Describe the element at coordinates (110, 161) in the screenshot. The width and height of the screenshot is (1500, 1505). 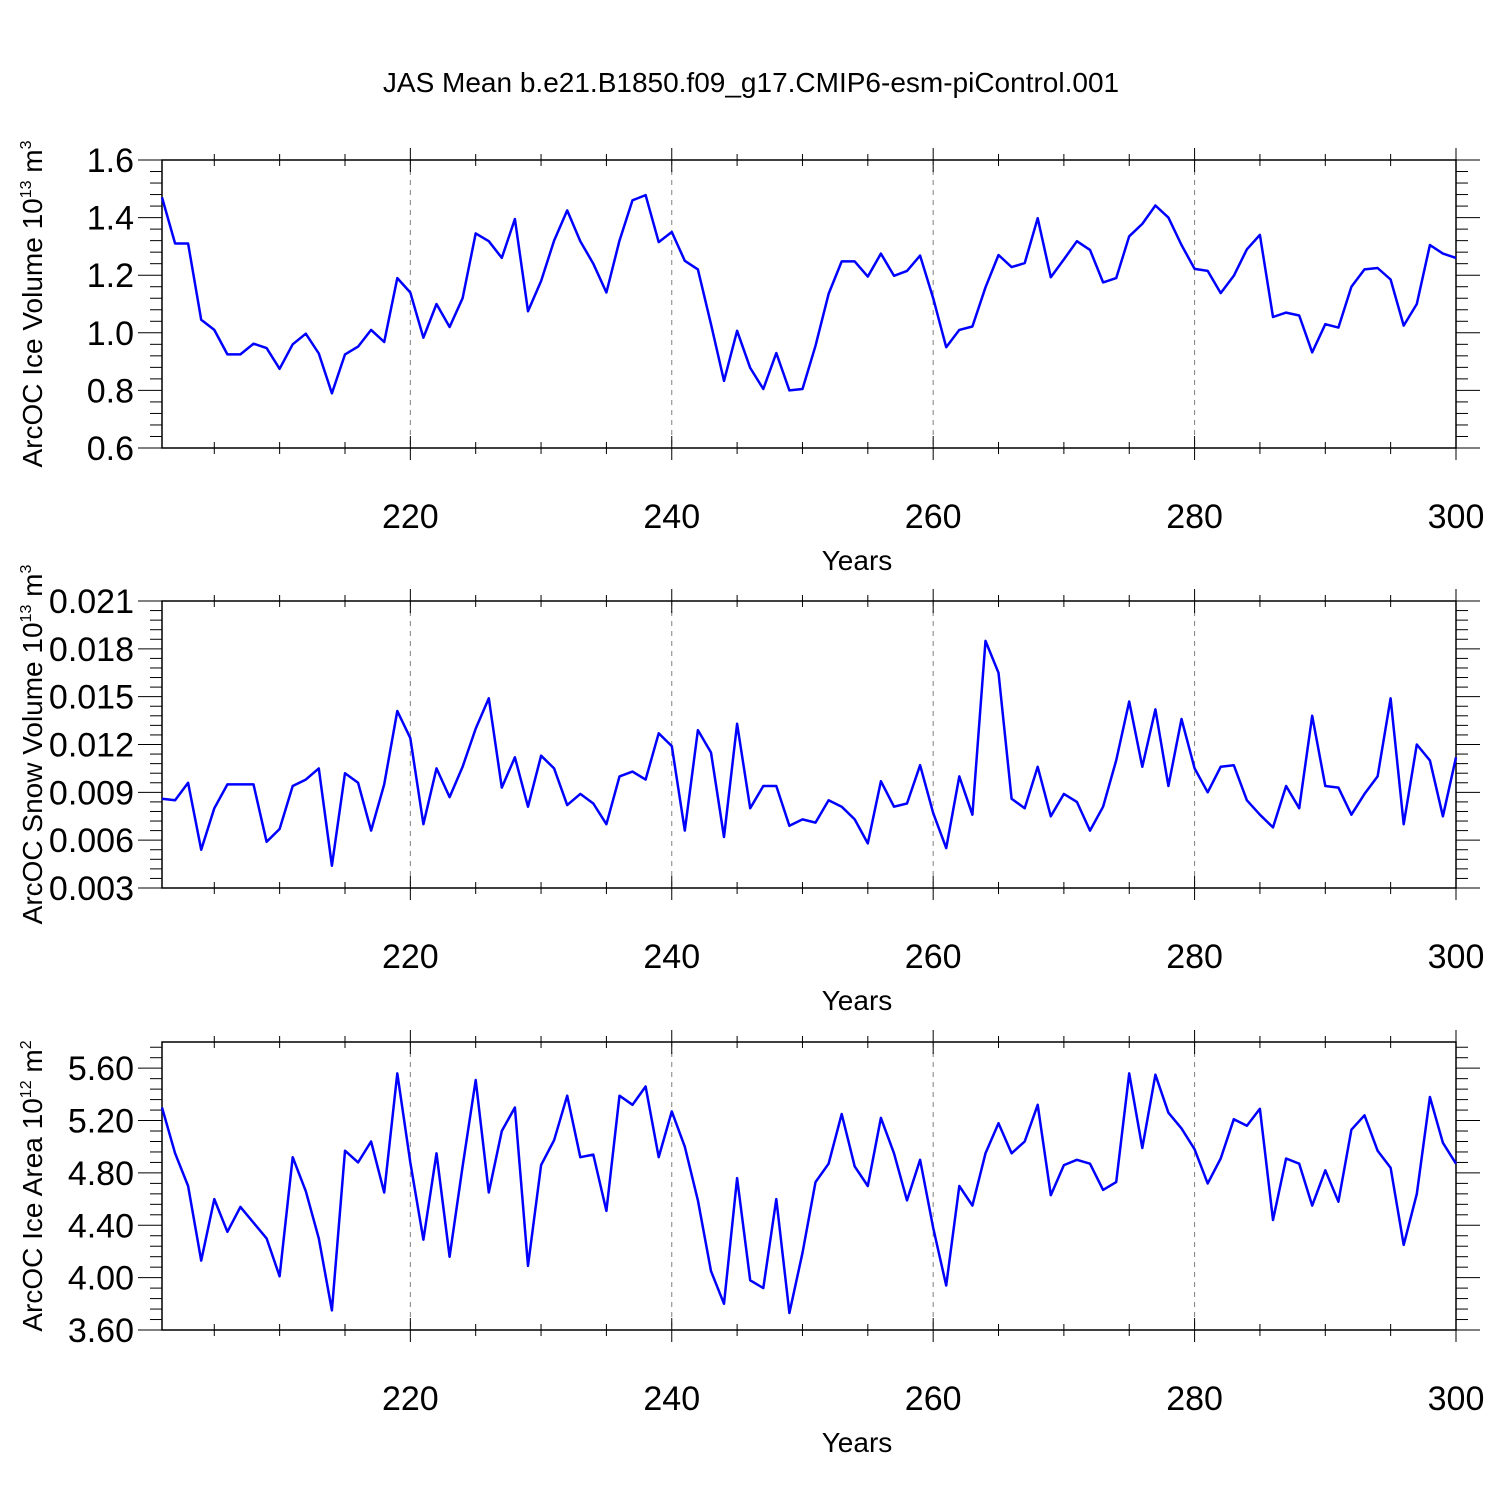
I see `y-tick-label: 1.6` at that location.